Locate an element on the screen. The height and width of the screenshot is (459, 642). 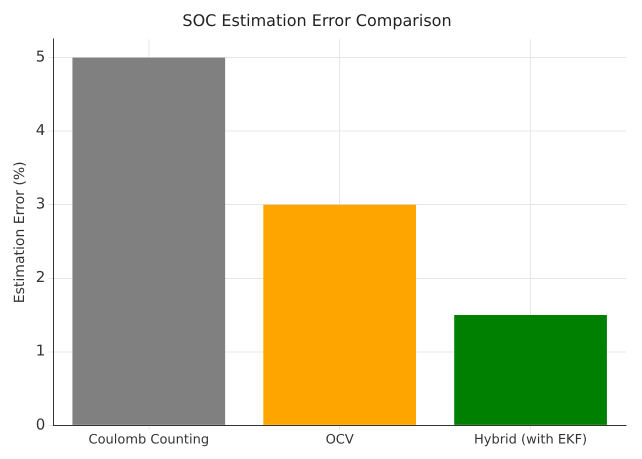
chart-title: SOC Estimation Error Comparison is located at coordinates (317, 20).